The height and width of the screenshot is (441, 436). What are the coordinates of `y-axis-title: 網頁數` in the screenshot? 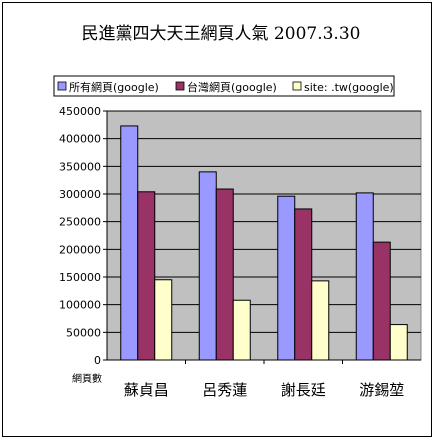 It's located at (87, 378).